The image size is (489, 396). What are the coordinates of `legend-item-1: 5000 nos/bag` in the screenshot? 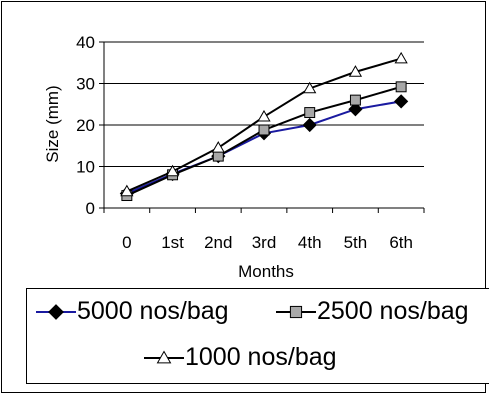 It's located at (132, 311).